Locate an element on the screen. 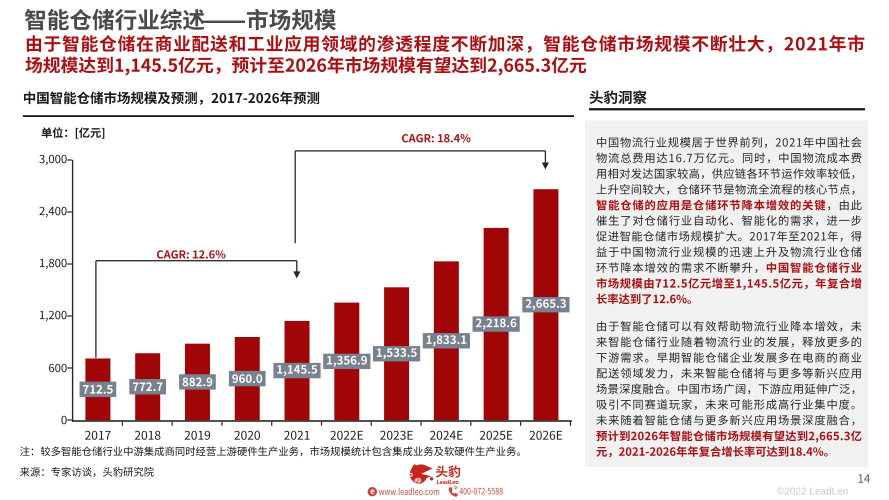 The width and height of the screenshot is (889, 500). svg-text: ©2022 LeadLeo is located at coordinates (813, 491).